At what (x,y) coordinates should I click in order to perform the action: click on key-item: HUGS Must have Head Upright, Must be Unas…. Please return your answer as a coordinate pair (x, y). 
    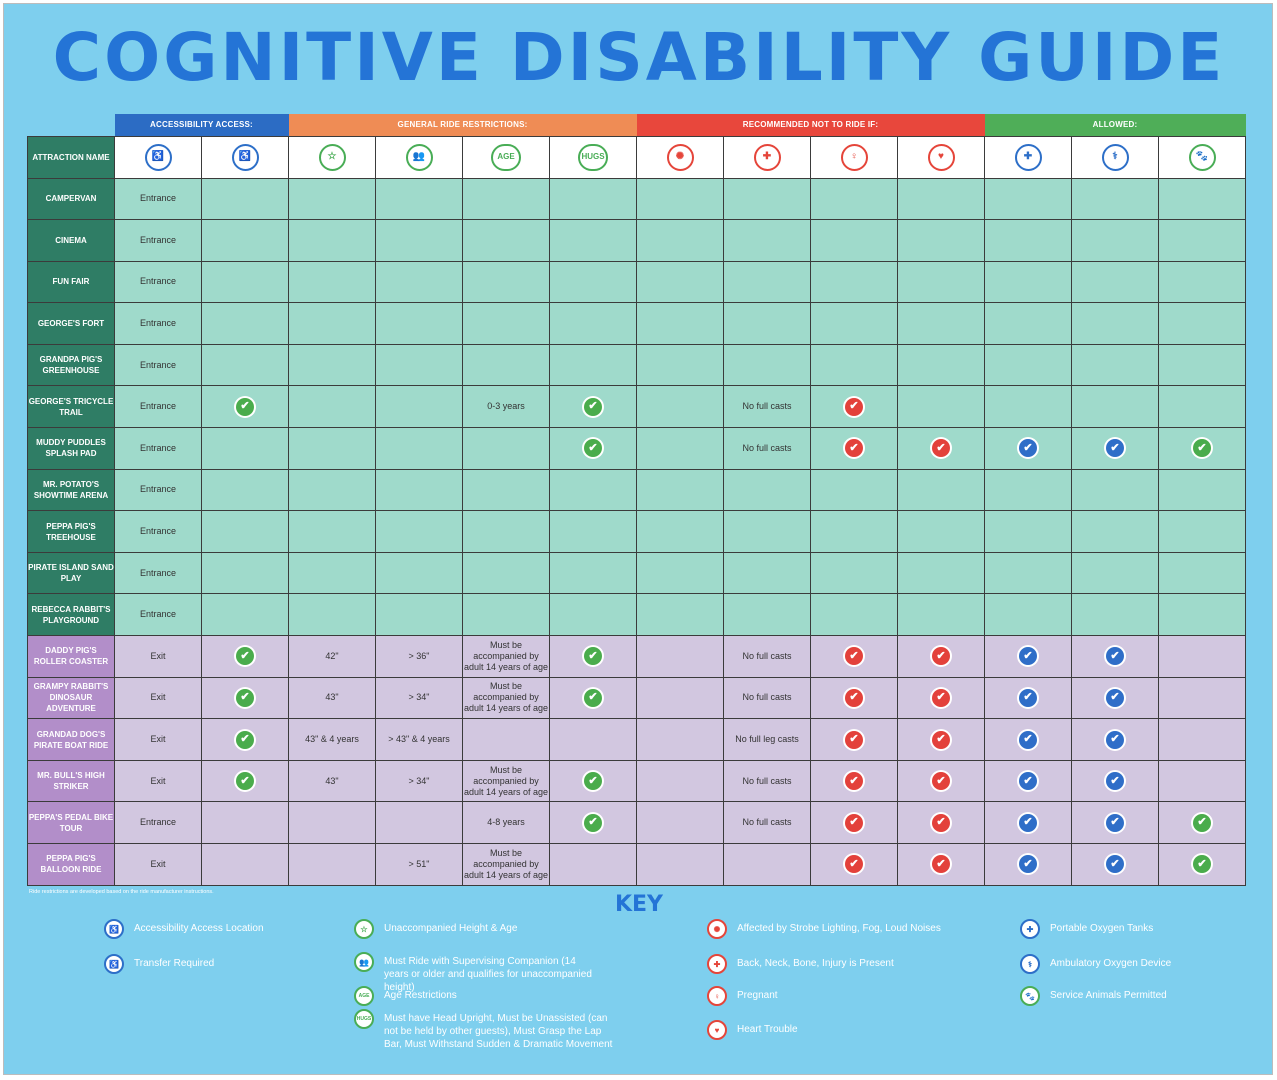
    Looking at the image, I should click on (486, 1030).